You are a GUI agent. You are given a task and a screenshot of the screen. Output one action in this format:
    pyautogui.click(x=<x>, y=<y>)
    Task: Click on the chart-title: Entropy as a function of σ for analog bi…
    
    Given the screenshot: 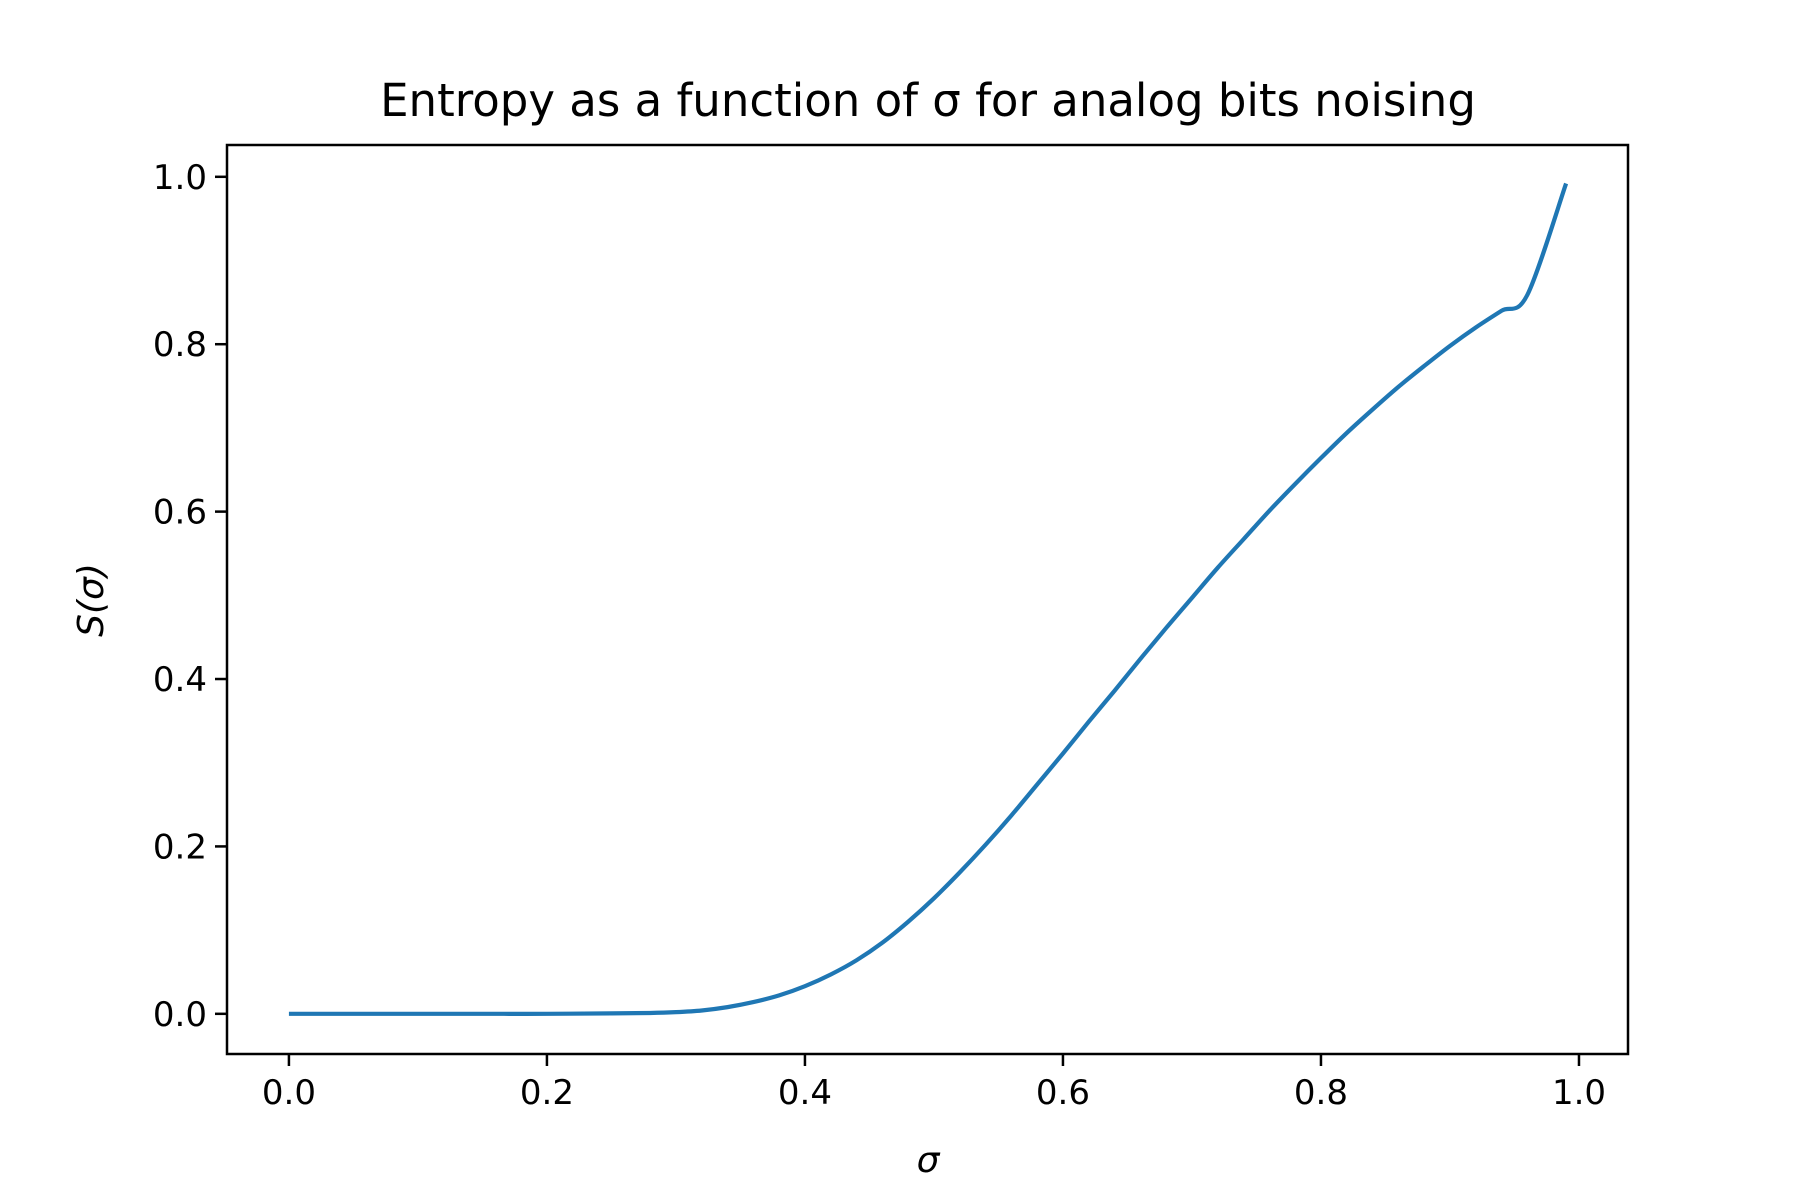 What is the action you would take?
    pyautogui.click(x=928, y=100)
    